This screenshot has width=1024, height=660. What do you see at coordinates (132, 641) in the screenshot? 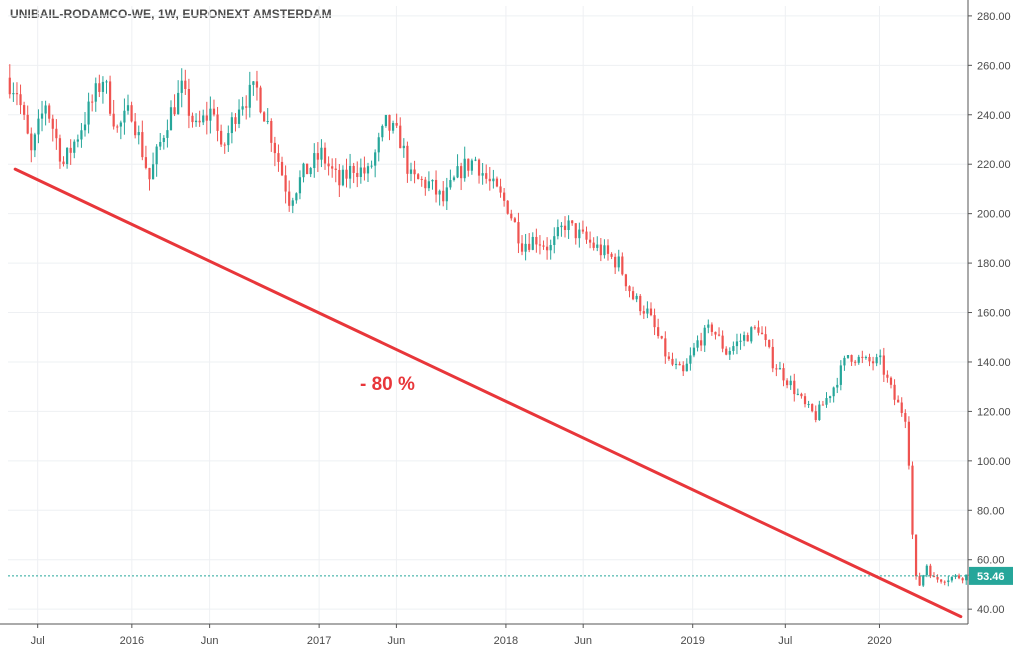
I see `x-tick-label: 2016` at bounding box center [132, 641].